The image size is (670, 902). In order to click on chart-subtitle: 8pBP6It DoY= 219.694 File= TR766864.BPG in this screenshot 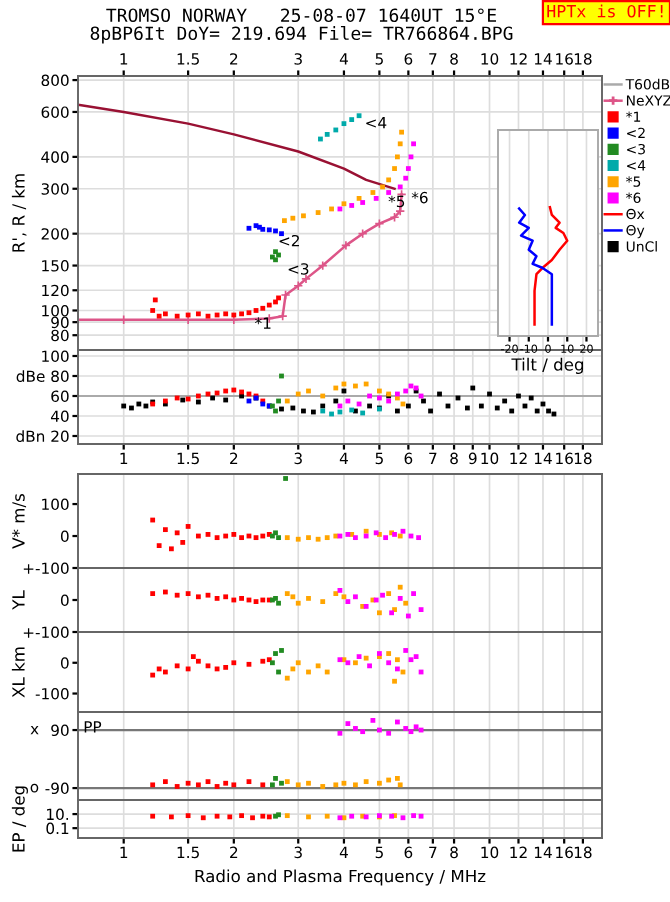, I will do `click(301, 35)`.